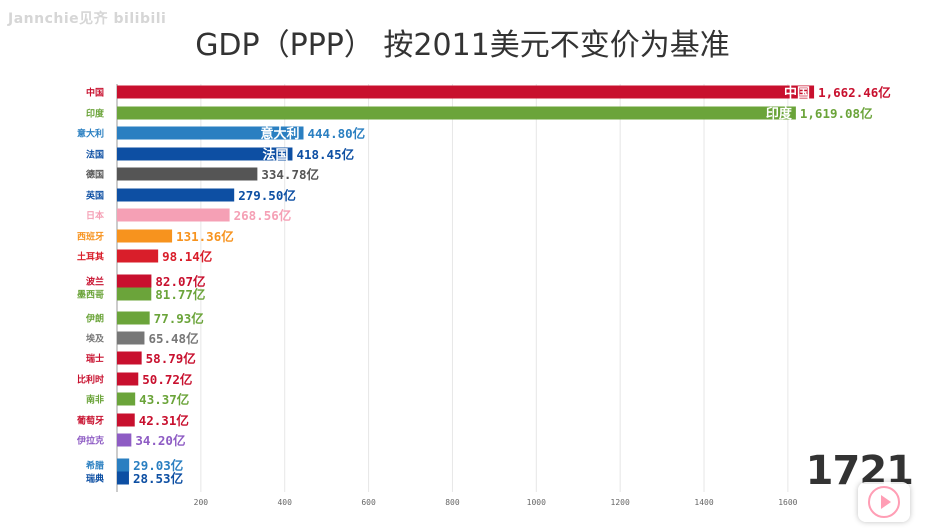 The width and height of the screenshot is (925, 531). I want to click on value-label: 1,619.08亿, so click(836, 113).